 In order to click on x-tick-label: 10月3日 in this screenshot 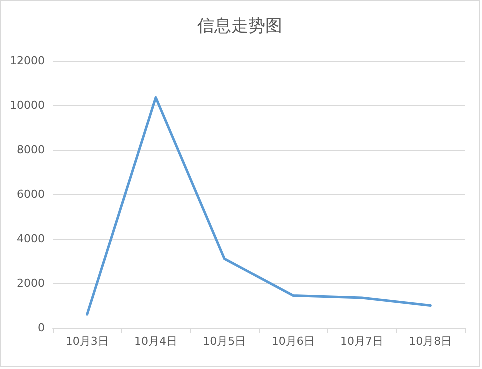, I will do `click(87, 341)`.